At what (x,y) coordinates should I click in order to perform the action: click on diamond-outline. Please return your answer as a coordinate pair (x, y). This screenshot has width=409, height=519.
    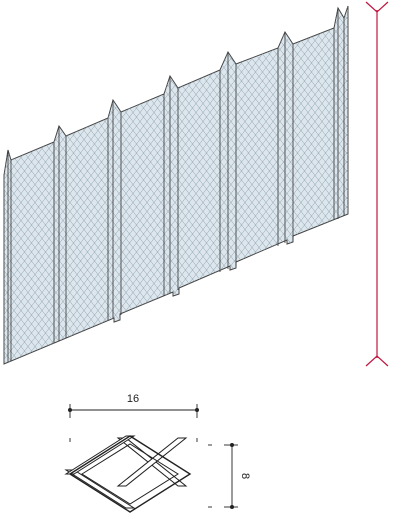
    Looking at the image, I should click on (130, 474).